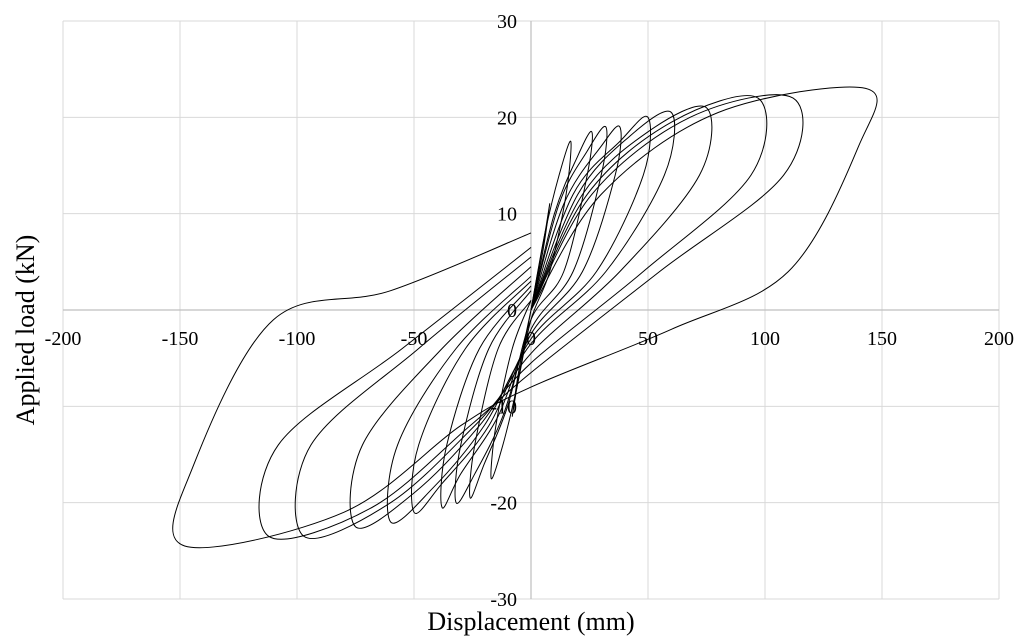 The image size is (1021, 641). I want to click on y-tick-label: 0, so click(512, 311).